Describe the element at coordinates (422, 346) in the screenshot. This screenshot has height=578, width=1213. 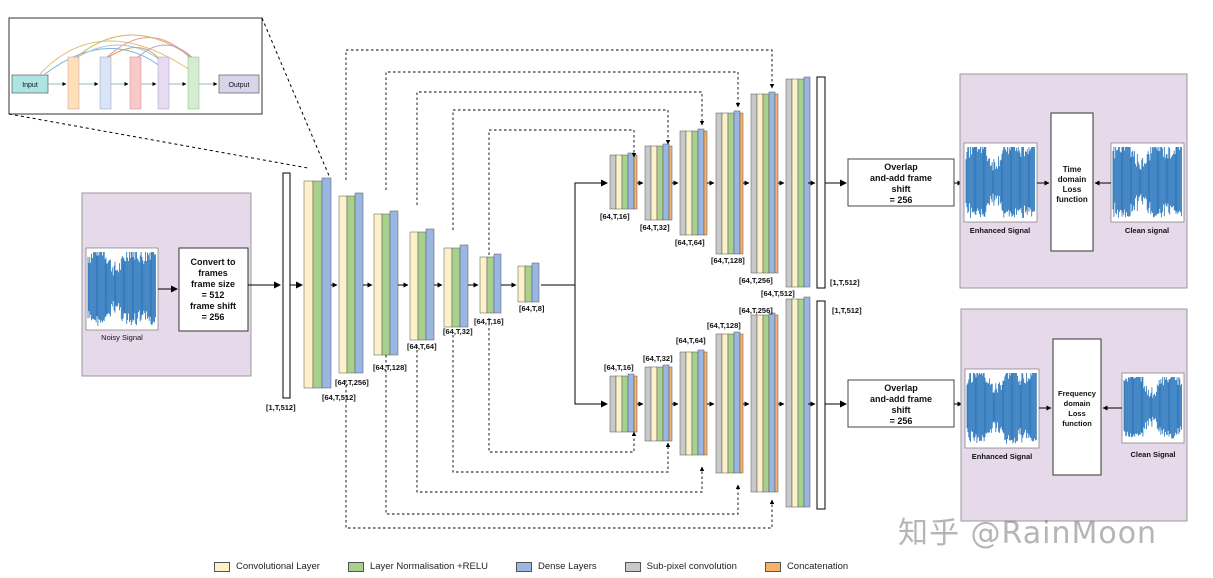
I see `enc-label-4: [64,T,64]` at that location.